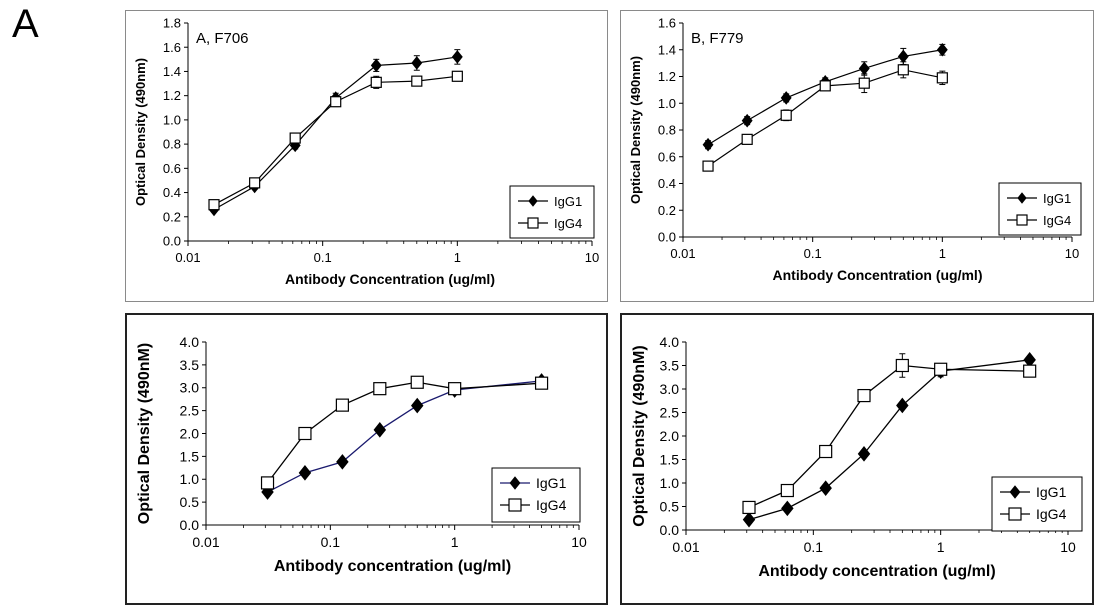  I want to click on chart-3-y-tick-label: 0.5, so click(190, 502).